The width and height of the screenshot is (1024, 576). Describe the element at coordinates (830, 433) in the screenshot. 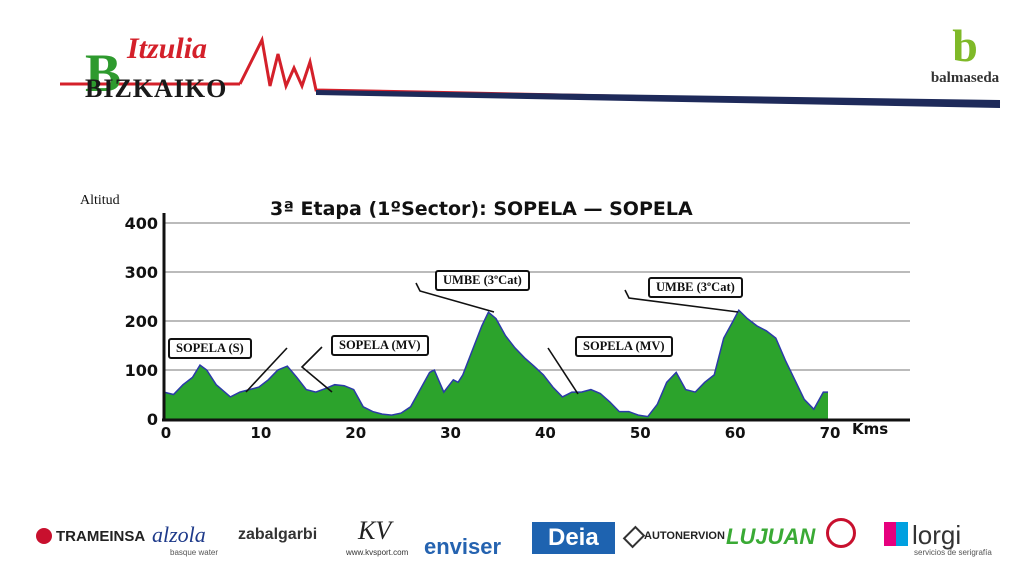

I see `x-tick-label-70: 70` at that location.